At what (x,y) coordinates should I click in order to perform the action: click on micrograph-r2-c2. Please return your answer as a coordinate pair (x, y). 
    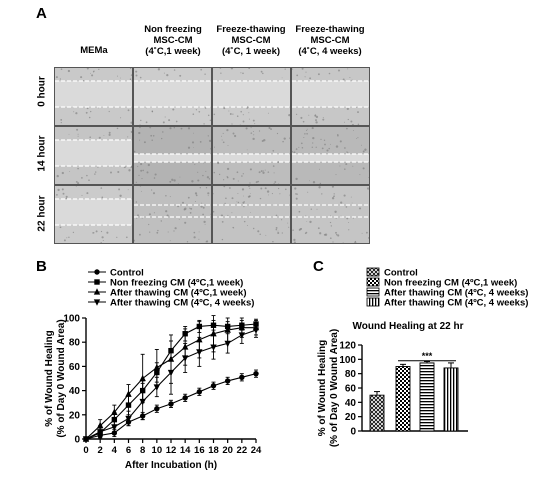
    Looking at the image, I should click on (251, 214).